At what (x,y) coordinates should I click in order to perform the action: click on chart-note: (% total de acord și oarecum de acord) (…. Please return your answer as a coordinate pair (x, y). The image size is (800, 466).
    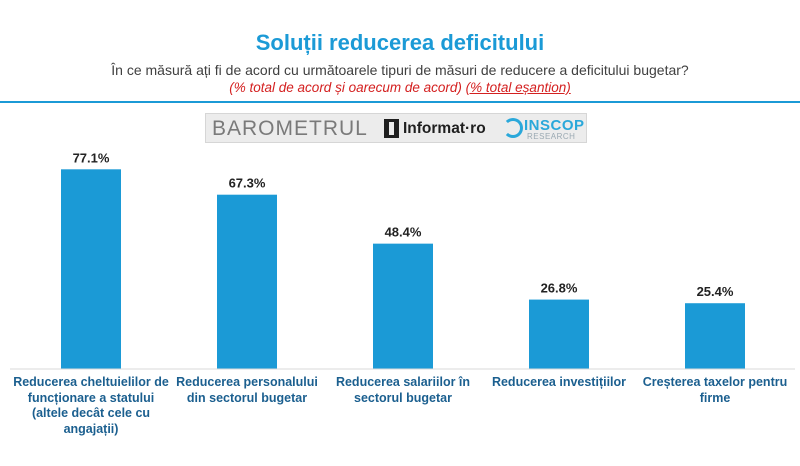
    Looking at the image, I should click on (400, 87).